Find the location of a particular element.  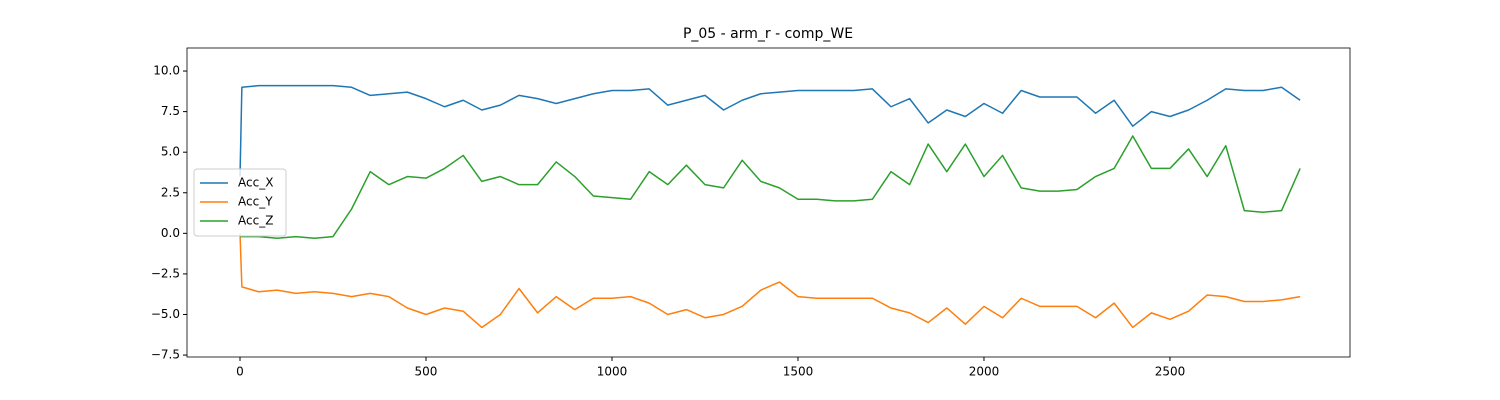

legend-label: Acc_X is located at coordinates (255, 183).